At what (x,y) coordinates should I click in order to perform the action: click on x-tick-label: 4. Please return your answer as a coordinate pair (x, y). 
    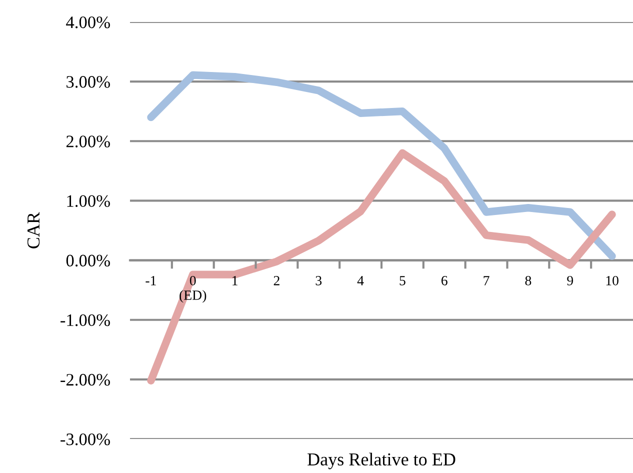
    Looking at the image, I should click on (360, 281).